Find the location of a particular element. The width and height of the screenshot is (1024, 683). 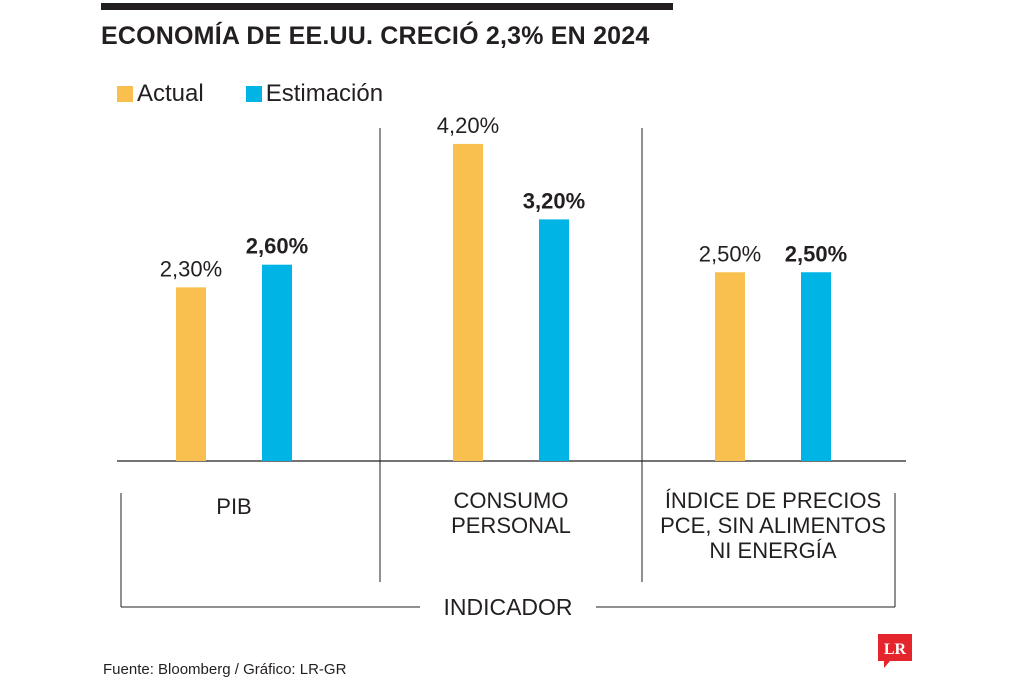

category-label-2: CONSUMO PERSONAL is located at coordinates (511, 513).